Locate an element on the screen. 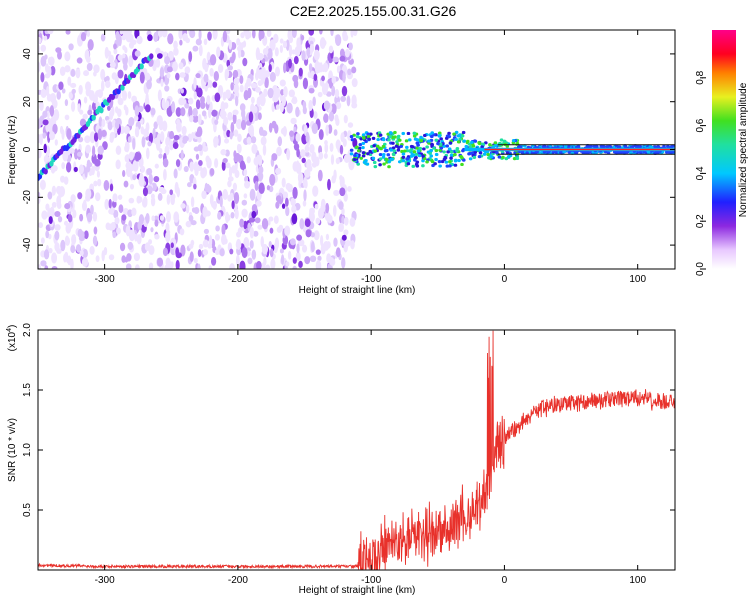  y-tick-label: 2.0 is located at coordinates (27, 330).